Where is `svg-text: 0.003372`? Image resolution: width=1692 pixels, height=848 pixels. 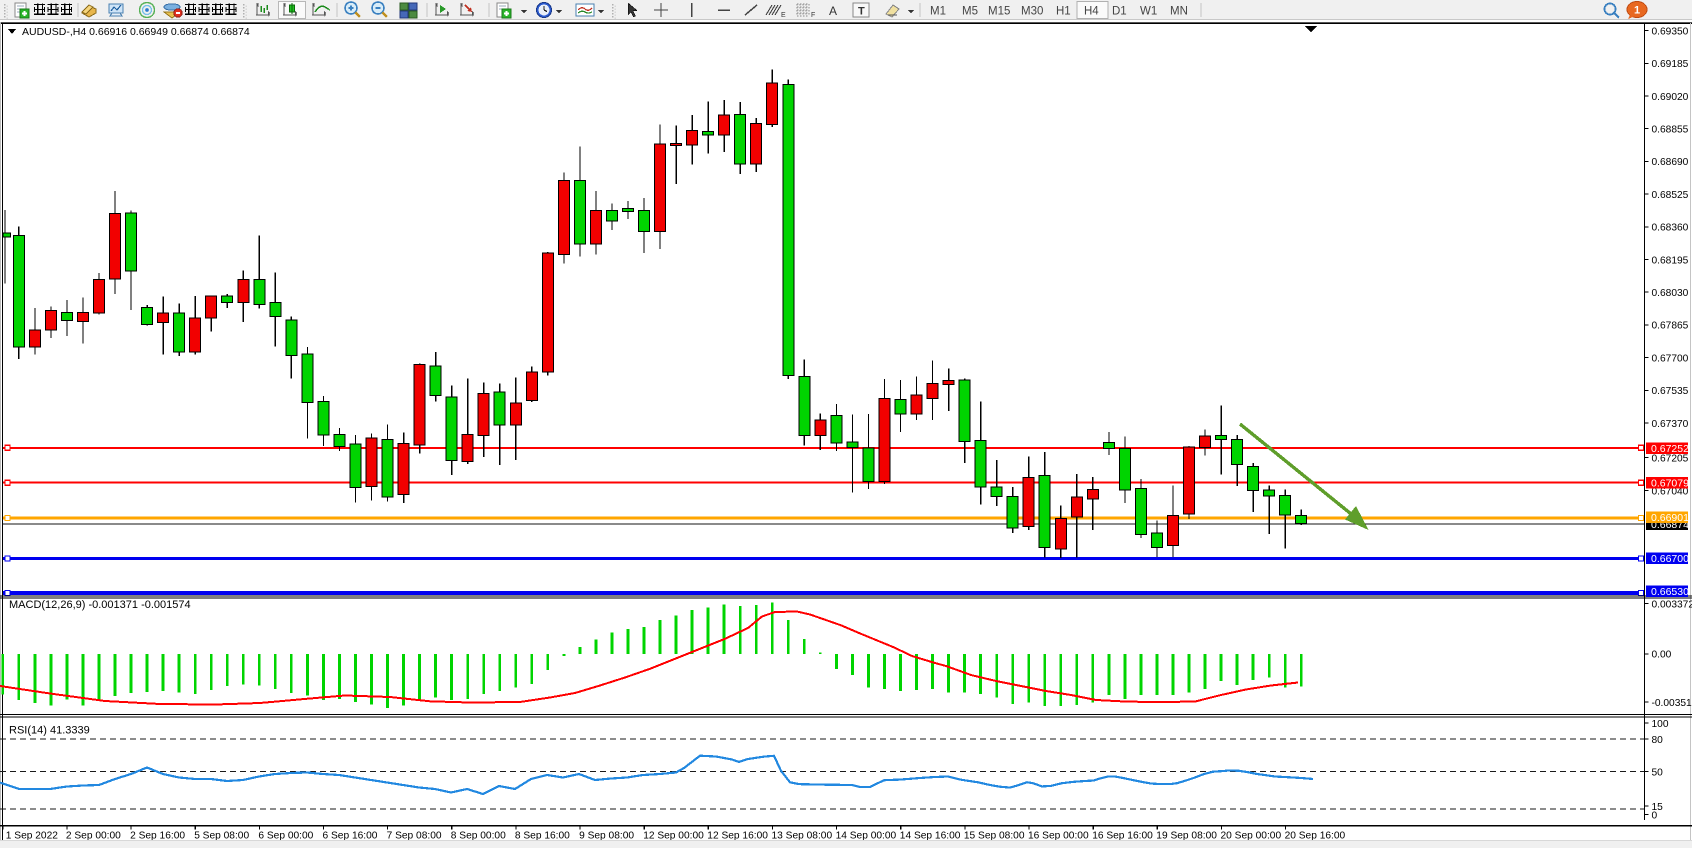
svg-text: 0.003372 is located at coordinates (1672, 605).